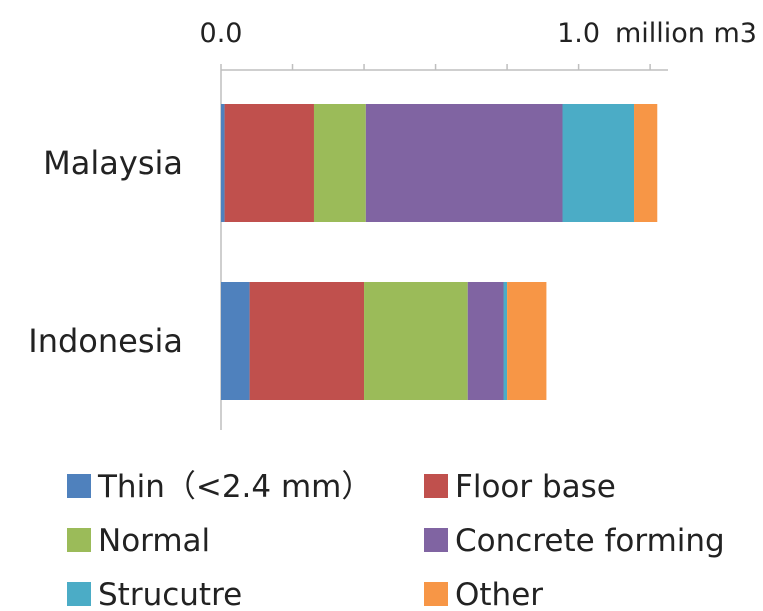  I want to click on legend-label-4: Strucutre, so click(170, 594).